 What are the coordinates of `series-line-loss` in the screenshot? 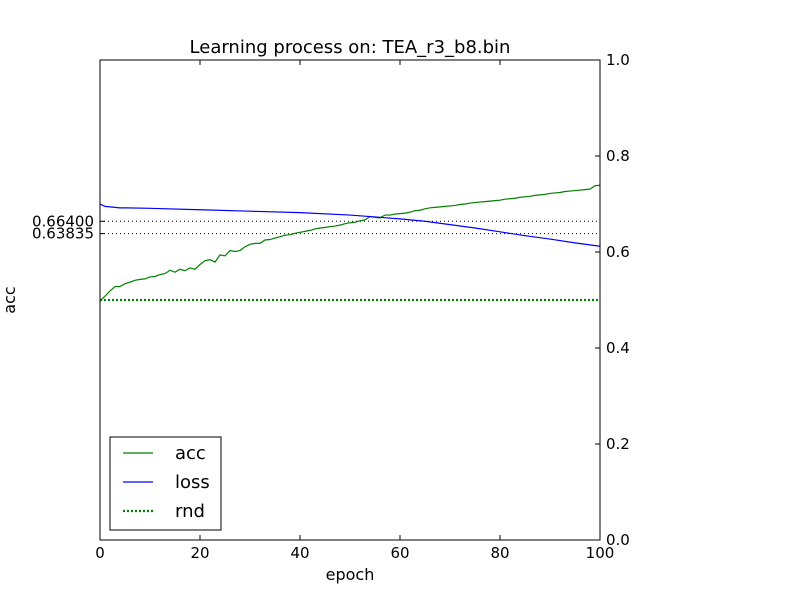 It's located at (350, 225).